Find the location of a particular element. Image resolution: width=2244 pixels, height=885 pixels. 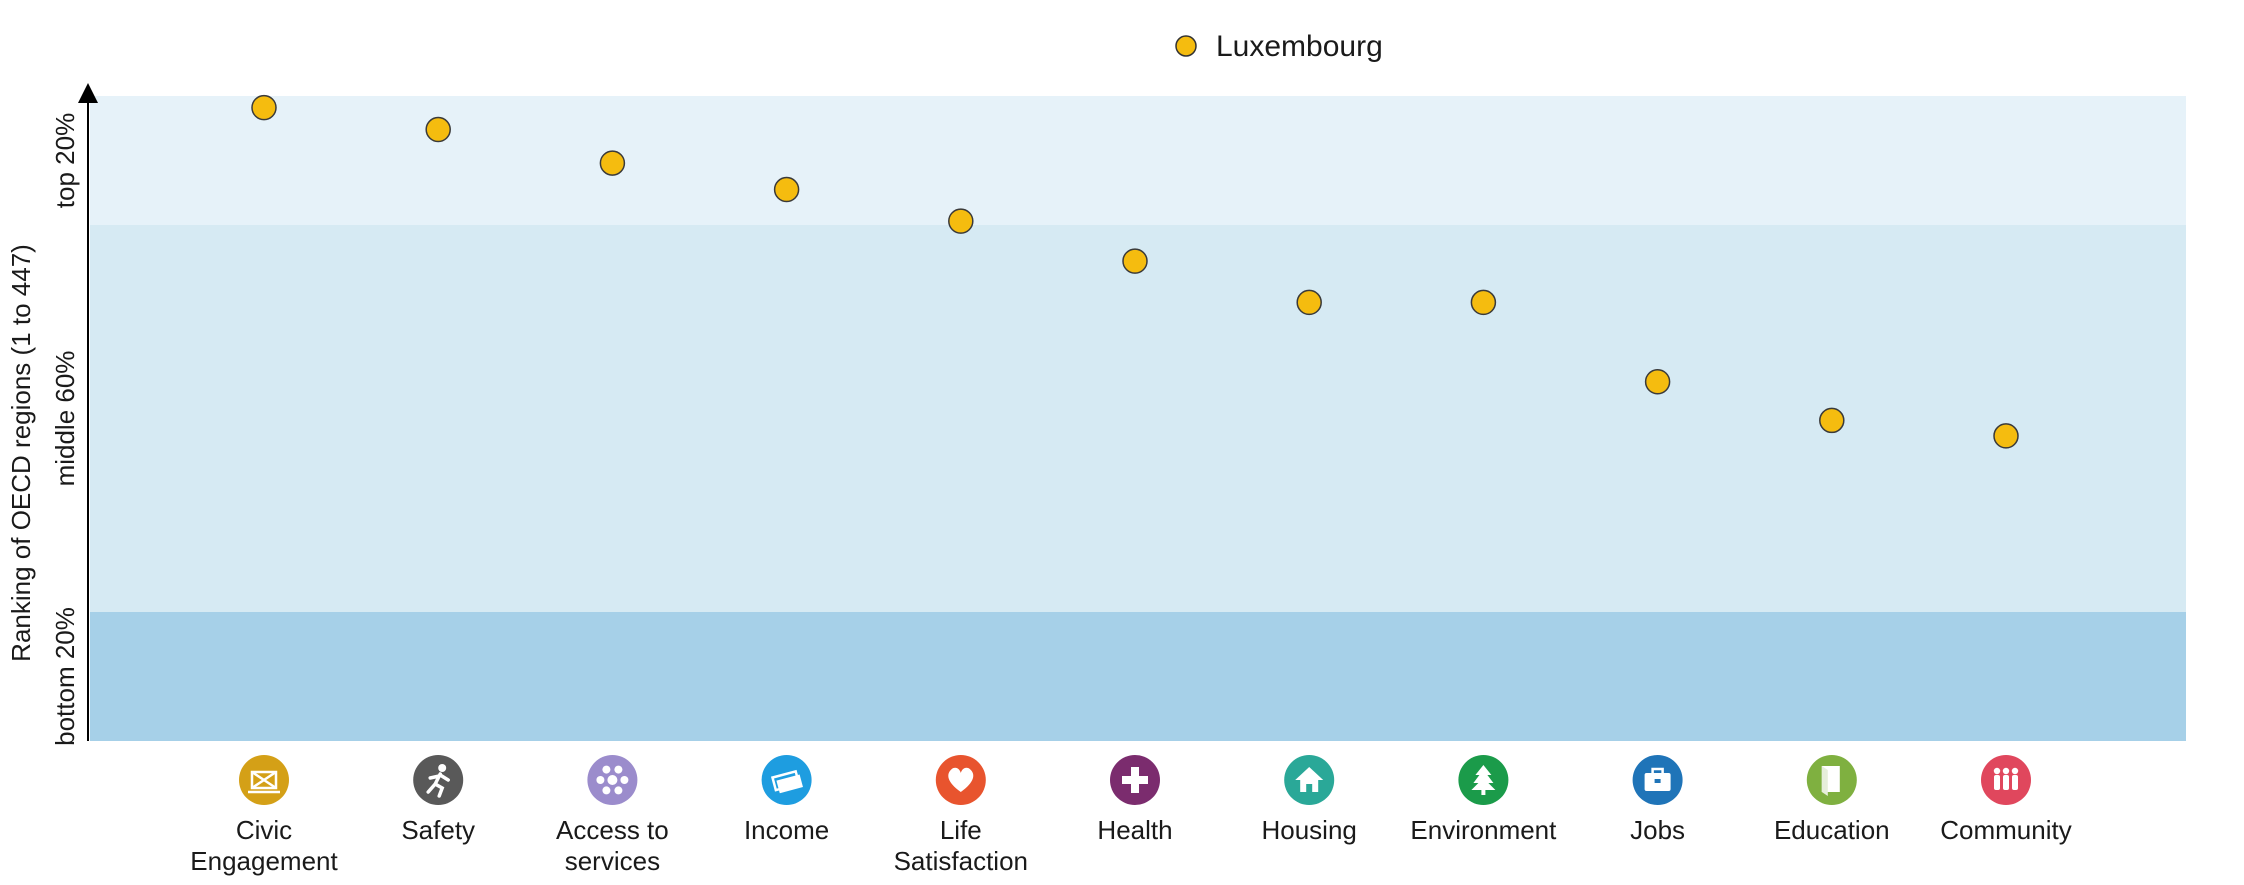

running-person-icon is located at coordinates (438, 780).